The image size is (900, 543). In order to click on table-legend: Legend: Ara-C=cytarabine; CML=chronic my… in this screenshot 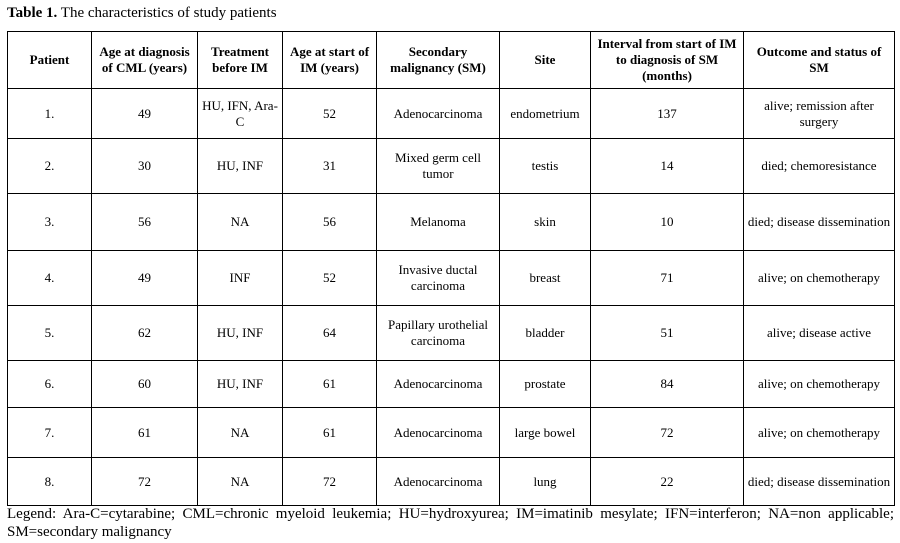, I will do `click(450, 523)`.